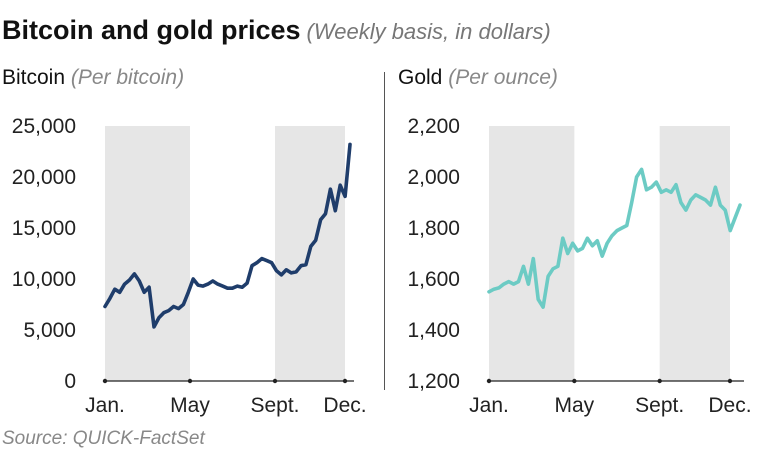 The width and height of the screenshot is (769, 460). What do you see at coordinates (659, 405) in the screenshot?
I see `gold-x-tick-label: Sept.` at bounding box center [659, 405].